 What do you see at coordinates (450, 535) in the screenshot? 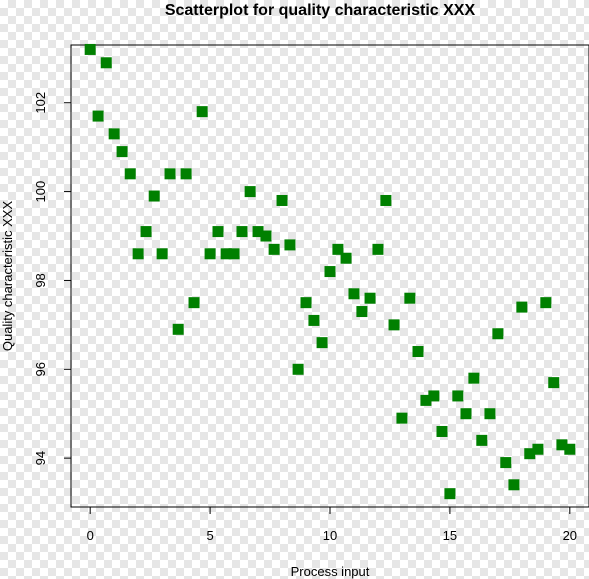
I see `x-tick-label: 15` at bounding box center [450, 535].